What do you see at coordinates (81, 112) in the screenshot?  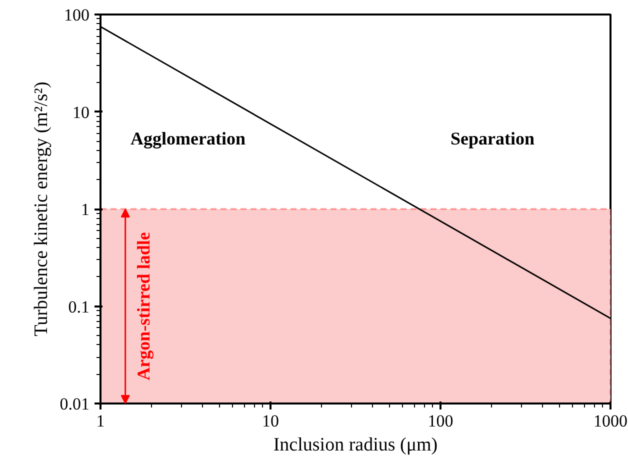 I see `y-tick-label: 10` at bounding box center [81, 112].